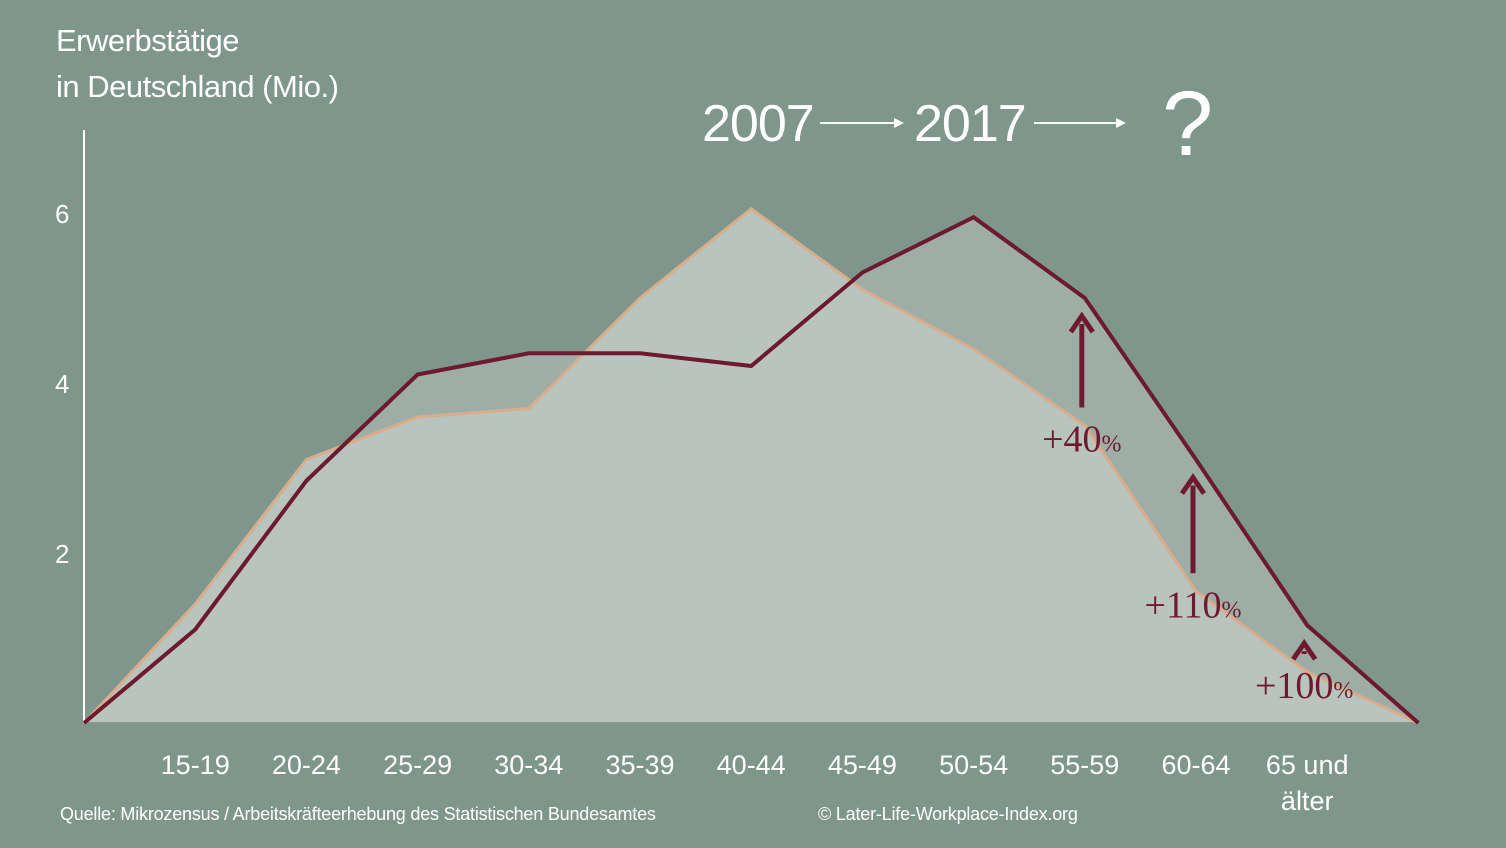 Image resolution: width=1506 pixels, height=848 pixels. What do you see at coordinates (62, 554) in the screenshot?
I see `y-tick-label: 2` at bounding box center [62, 554].